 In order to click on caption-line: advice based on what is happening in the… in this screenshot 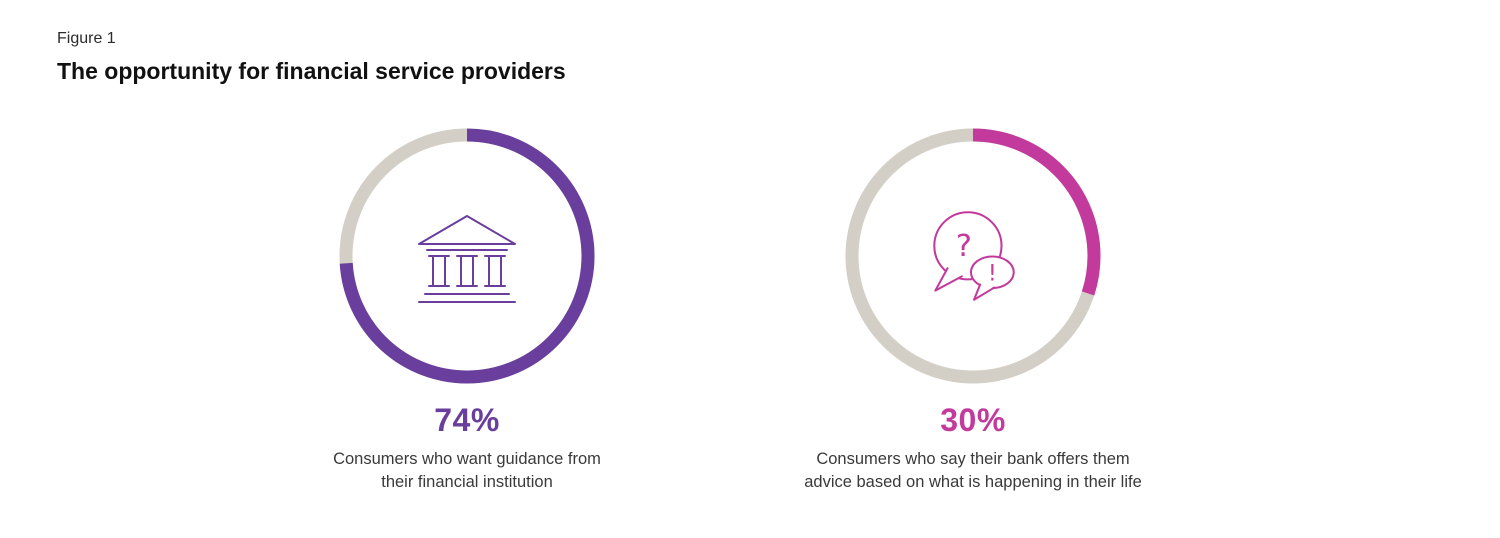, I will do `click(973, 482)`.